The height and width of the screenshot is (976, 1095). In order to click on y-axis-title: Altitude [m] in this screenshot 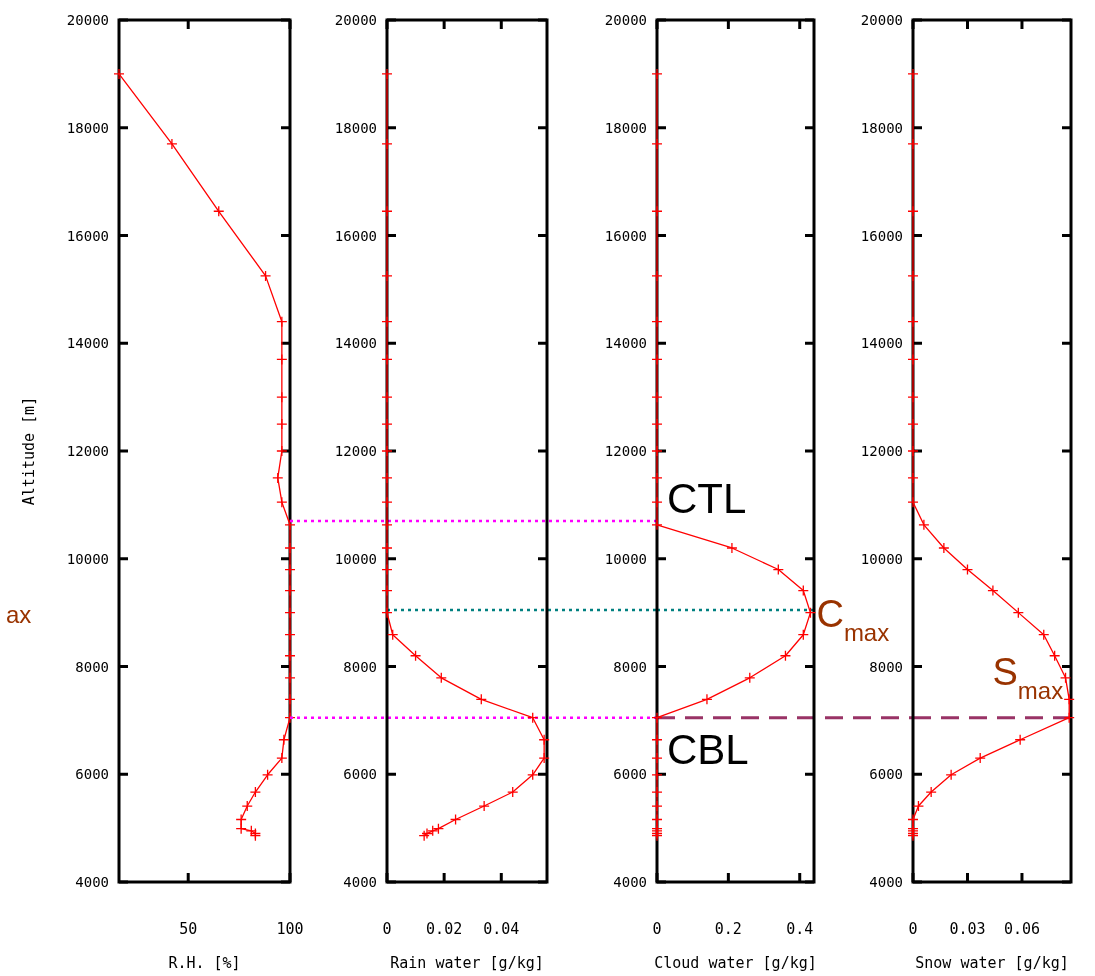, I will do `click(29, 451)`.